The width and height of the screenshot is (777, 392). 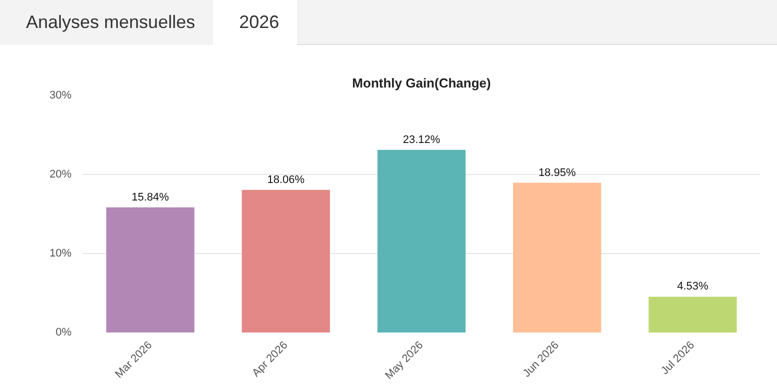 I want to click on y-tick-label: 0%, so click(x=64, y=332).